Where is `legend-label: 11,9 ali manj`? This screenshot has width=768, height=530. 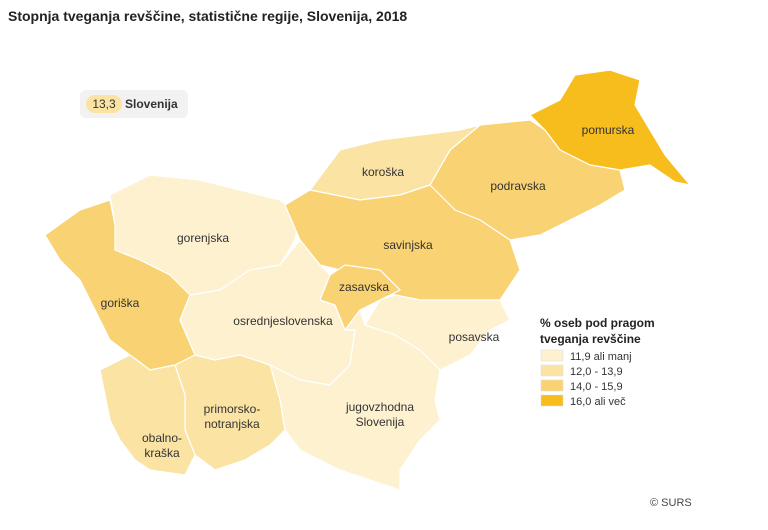
legend-label: 11,9 ali manj is located at coordinates (601, 357).